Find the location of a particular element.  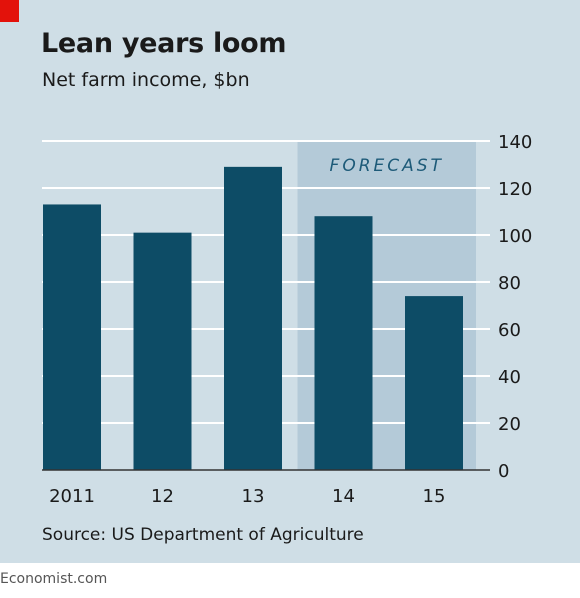

y-tick-label: 100 is located at coordinates (515, 236).